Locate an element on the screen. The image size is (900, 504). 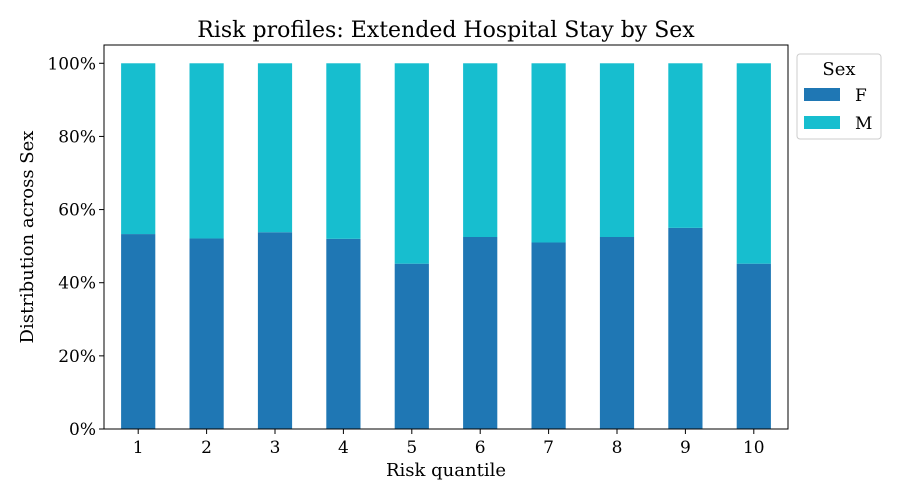
y-tick-label: 40% is located at coordinates (77, 284).